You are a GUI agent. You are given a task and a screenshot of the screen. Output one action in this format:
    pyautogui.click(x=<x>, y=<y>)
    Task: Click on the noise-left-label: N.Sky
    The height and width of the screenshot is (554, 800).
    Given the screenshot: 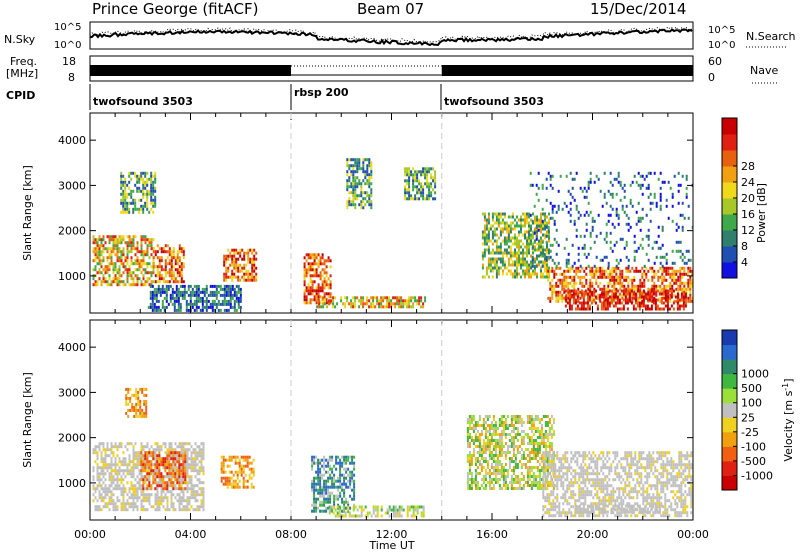 What is the action you would take?
    pyautogui.click(x=20, y=39)
    